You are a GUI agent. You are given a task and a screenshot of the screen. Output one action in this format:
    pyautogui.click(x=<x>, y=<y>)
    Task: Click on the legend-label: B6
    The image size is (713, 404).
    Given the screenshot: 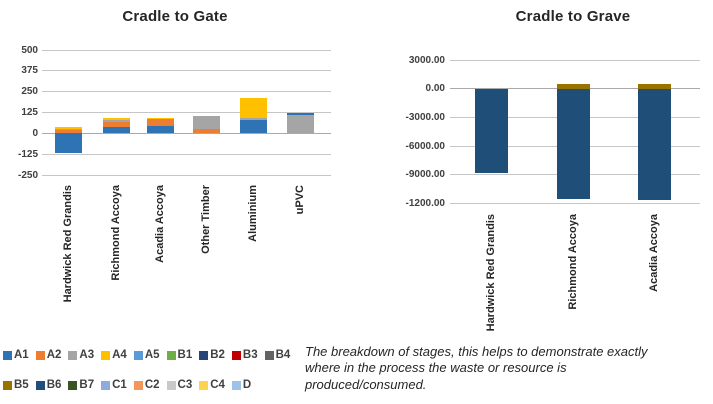 What is the action you would take?
    pyautogui.click(x=54, y=385)
    